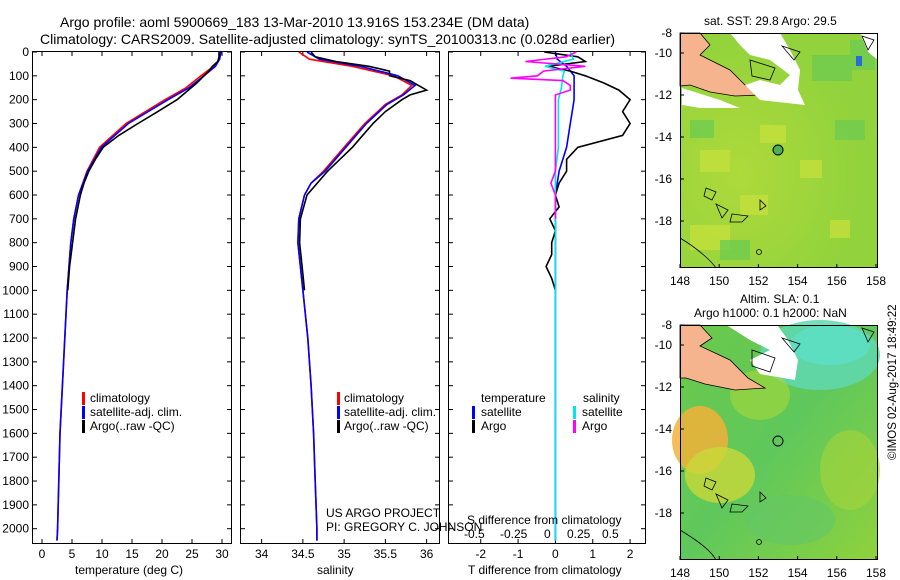 Image resolution: width=900 pixels, height=580 pixels. What do you see at coordinates (602, 412) in the screenshot?
I see `diff-legend-s-sat: satellite` at bounding box center [602, 412].